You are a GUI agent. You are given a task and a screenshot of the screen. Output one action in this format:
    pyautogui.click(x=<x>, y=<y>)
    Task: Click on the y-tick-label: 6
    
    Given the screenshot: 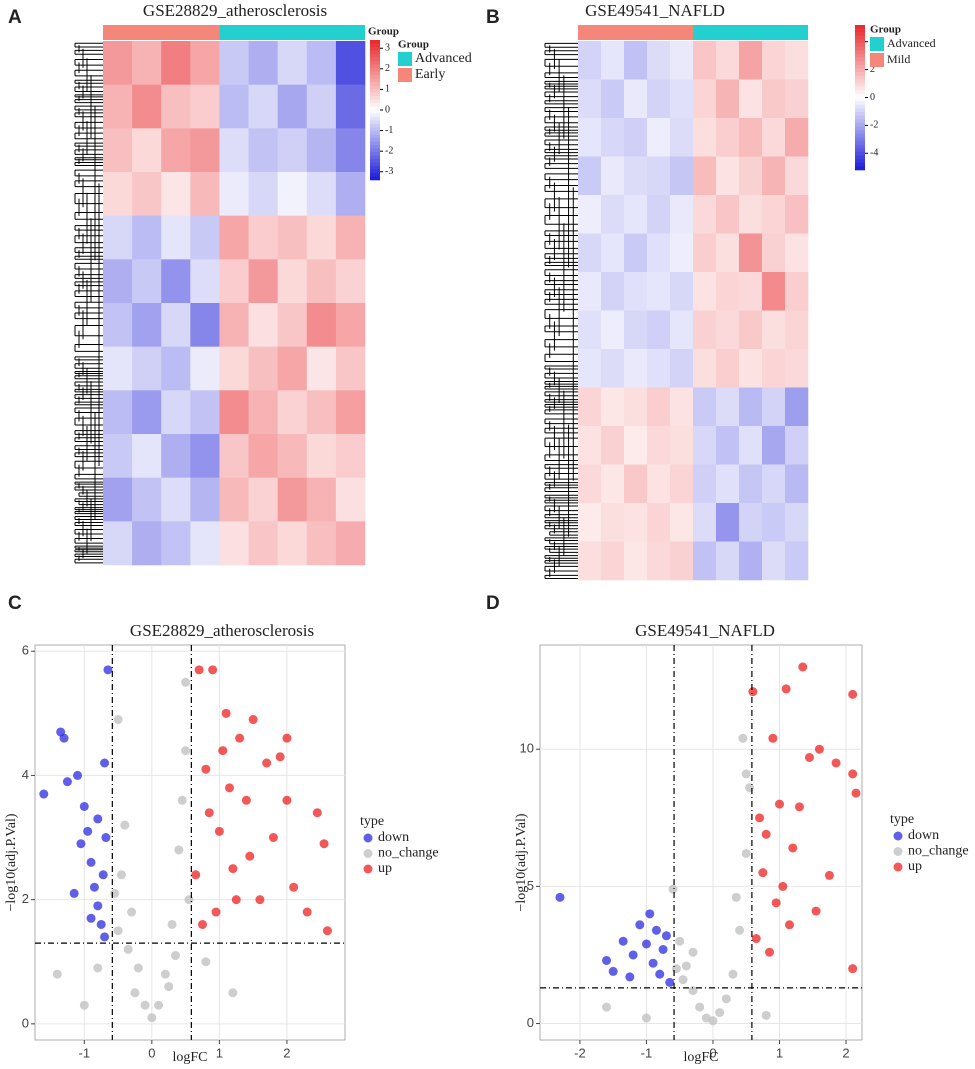 What is the action you would take?
    pyautogui.click(x=25, y=650)
    